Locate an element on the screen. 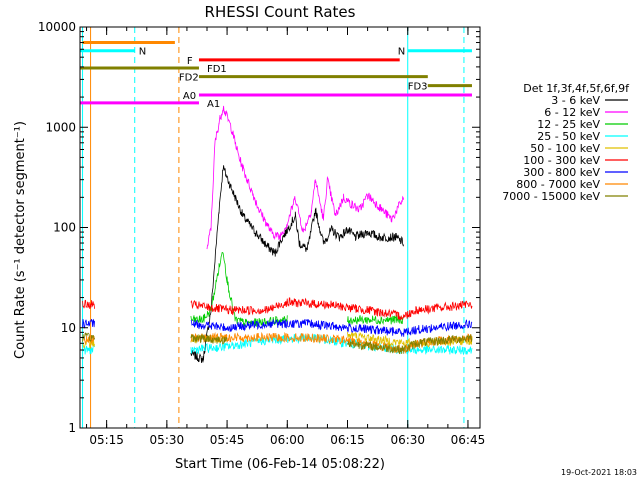 The image size is (640, 480). y-tick-label: 1000 is located at coordinates (60, 127).